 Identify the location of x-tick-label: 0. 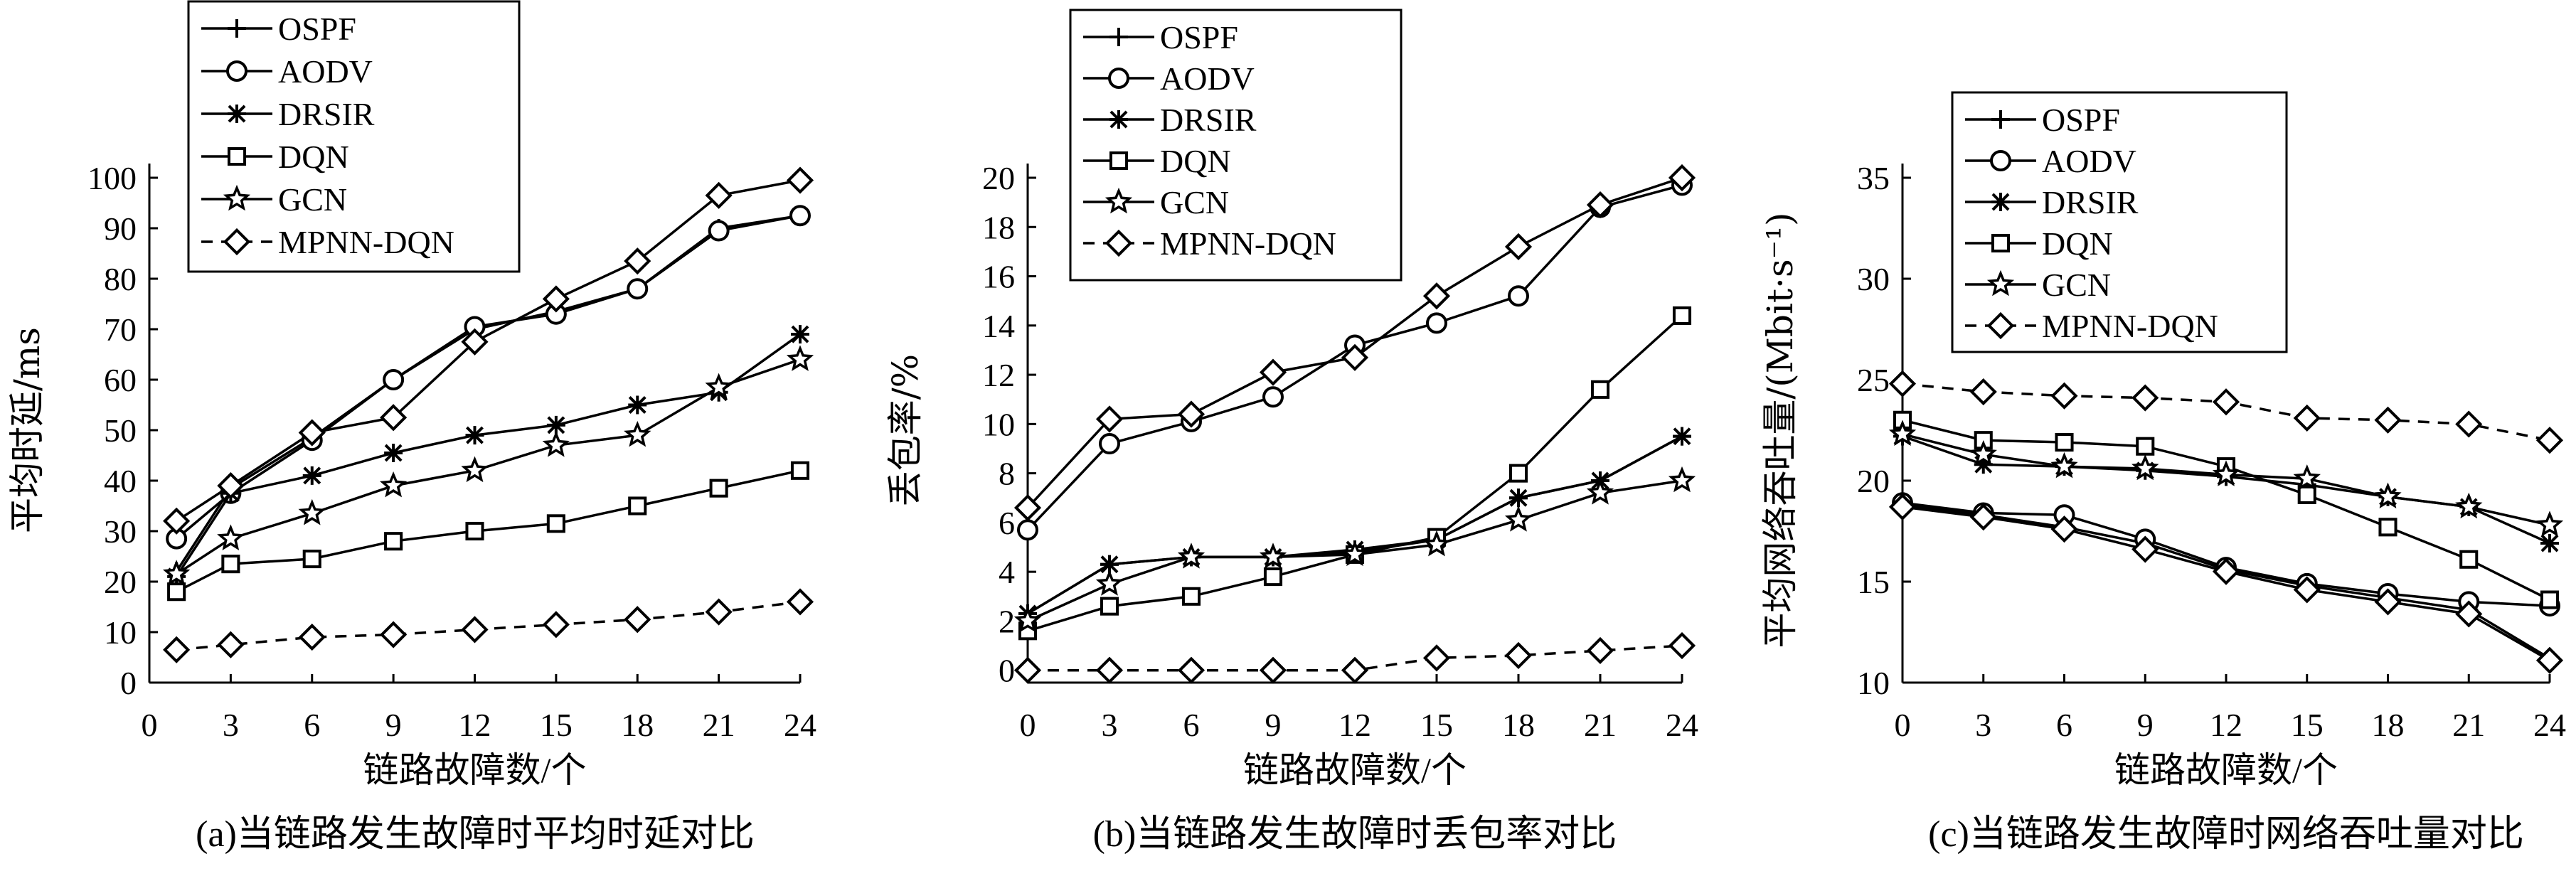
(1028, 725).